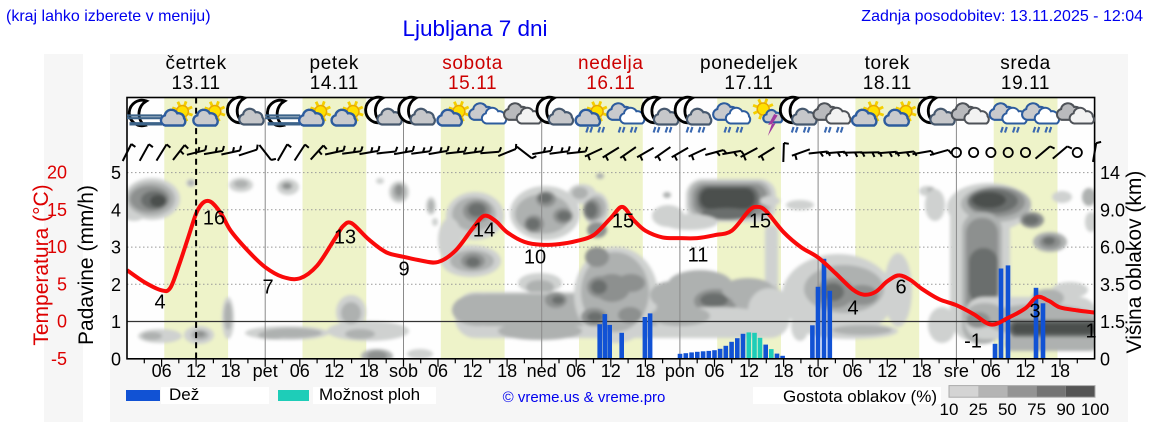 Image resolution: width=1152 pixels, height=443 pixels. What do you see at coordinates (474, 28) in the screenshot?
I see `svg-text: Ljubljana 7 dni` at bounding box center [474, 28].